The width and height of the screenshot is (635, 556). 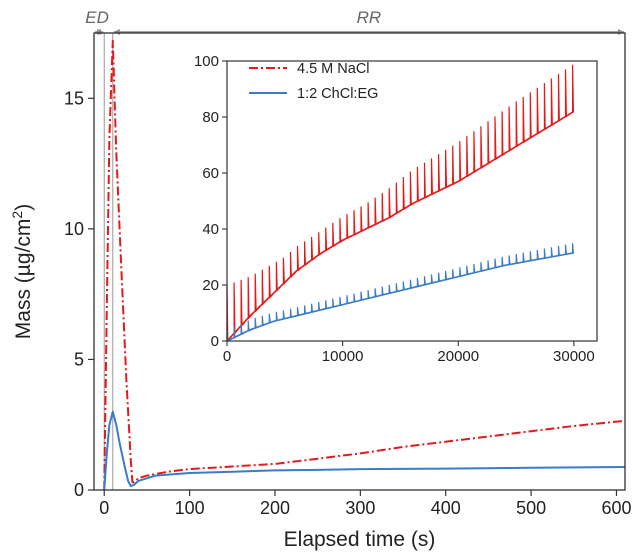 I want to click on region-rr: RR, so click(x=368, y=21).